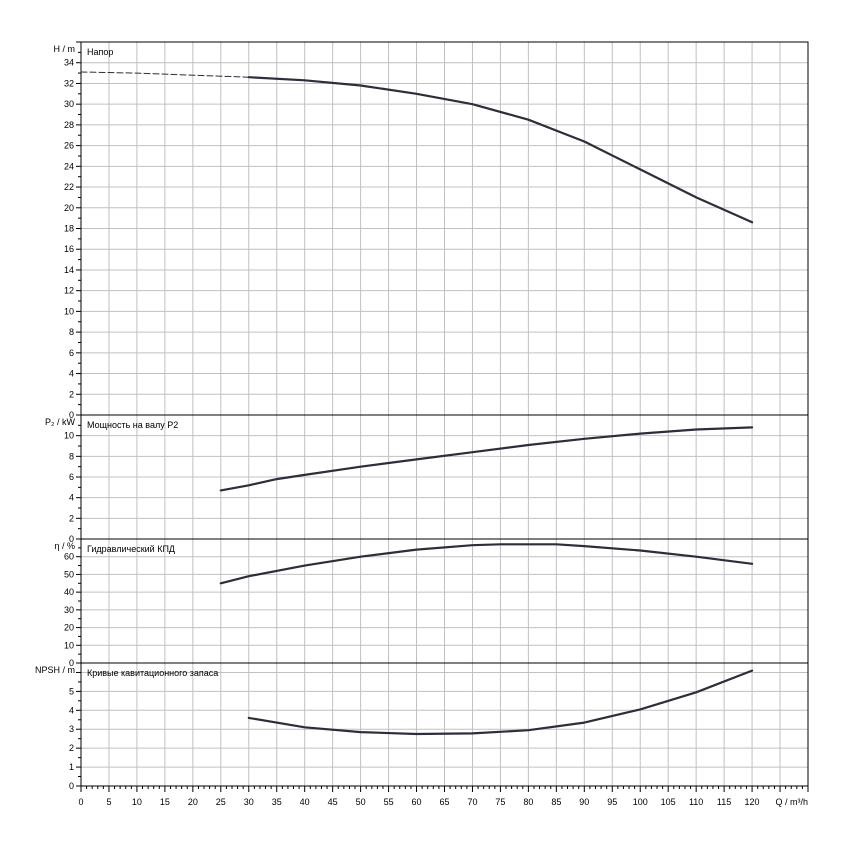 The image size is (850, 850). Describe the element at coordinates (500, 802) in the screenshot. I see `x-tick-label: 75` at that location.